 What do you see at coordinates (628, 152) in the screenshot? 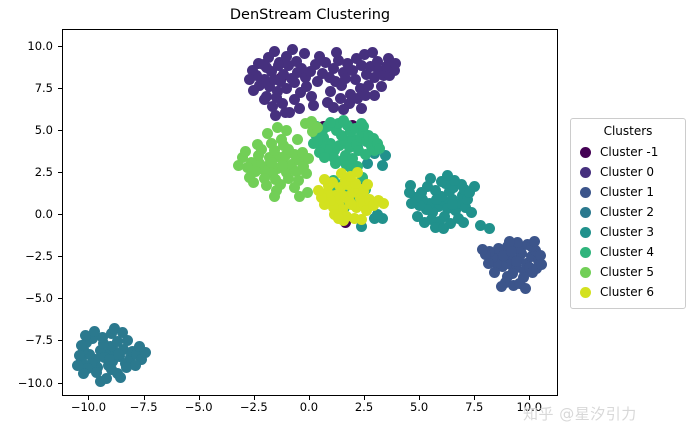
I see `legend-item: Cluster -1` at bounding box center [628, 152].